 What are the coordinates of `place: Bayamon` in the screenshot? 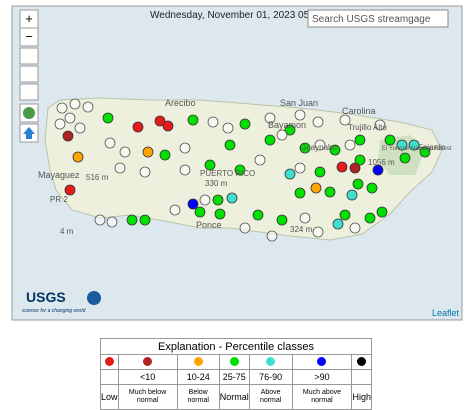 It's located at (287, 125).